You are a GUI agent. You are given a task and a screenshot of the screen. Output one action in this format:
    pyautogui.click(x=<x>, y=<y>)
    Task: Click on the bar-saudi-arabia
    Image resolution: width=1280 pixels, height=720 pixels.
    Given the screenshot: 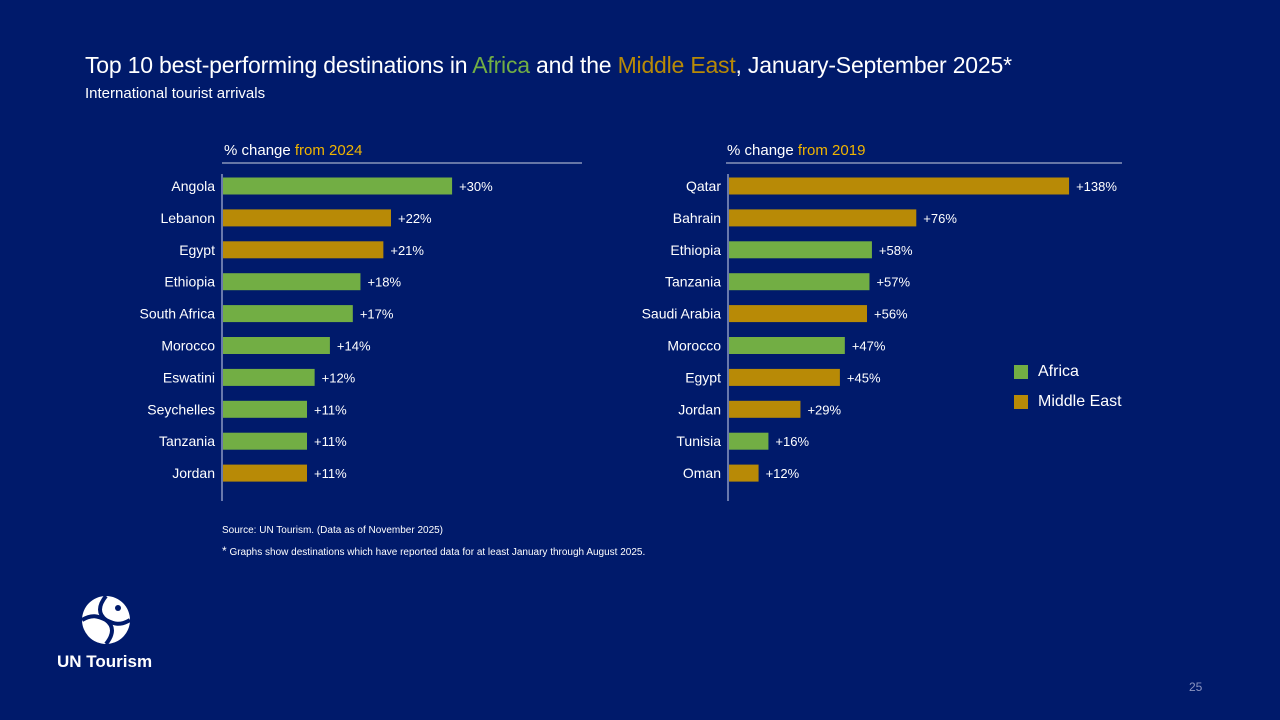 What is the action you would take?
    pyautogui.click(x=798, y=314)
    